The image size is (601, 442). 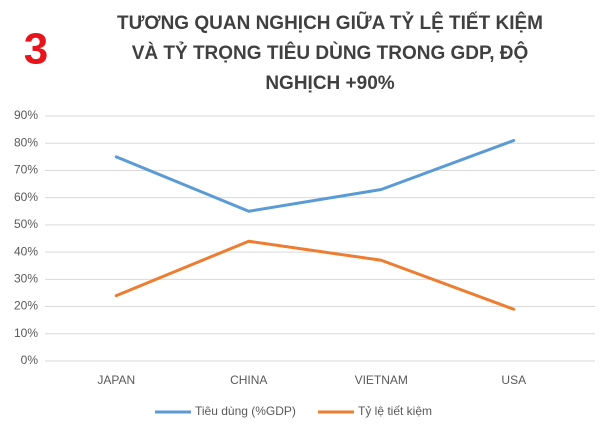 What do you see at coordinates (330, 23) in the screenshot?
I see `chart-title: TƯƠNG QUAN NGHỊCH GIỮA TỶ LỆ TIẾT KIỆM` at bounding box center [330, 23].